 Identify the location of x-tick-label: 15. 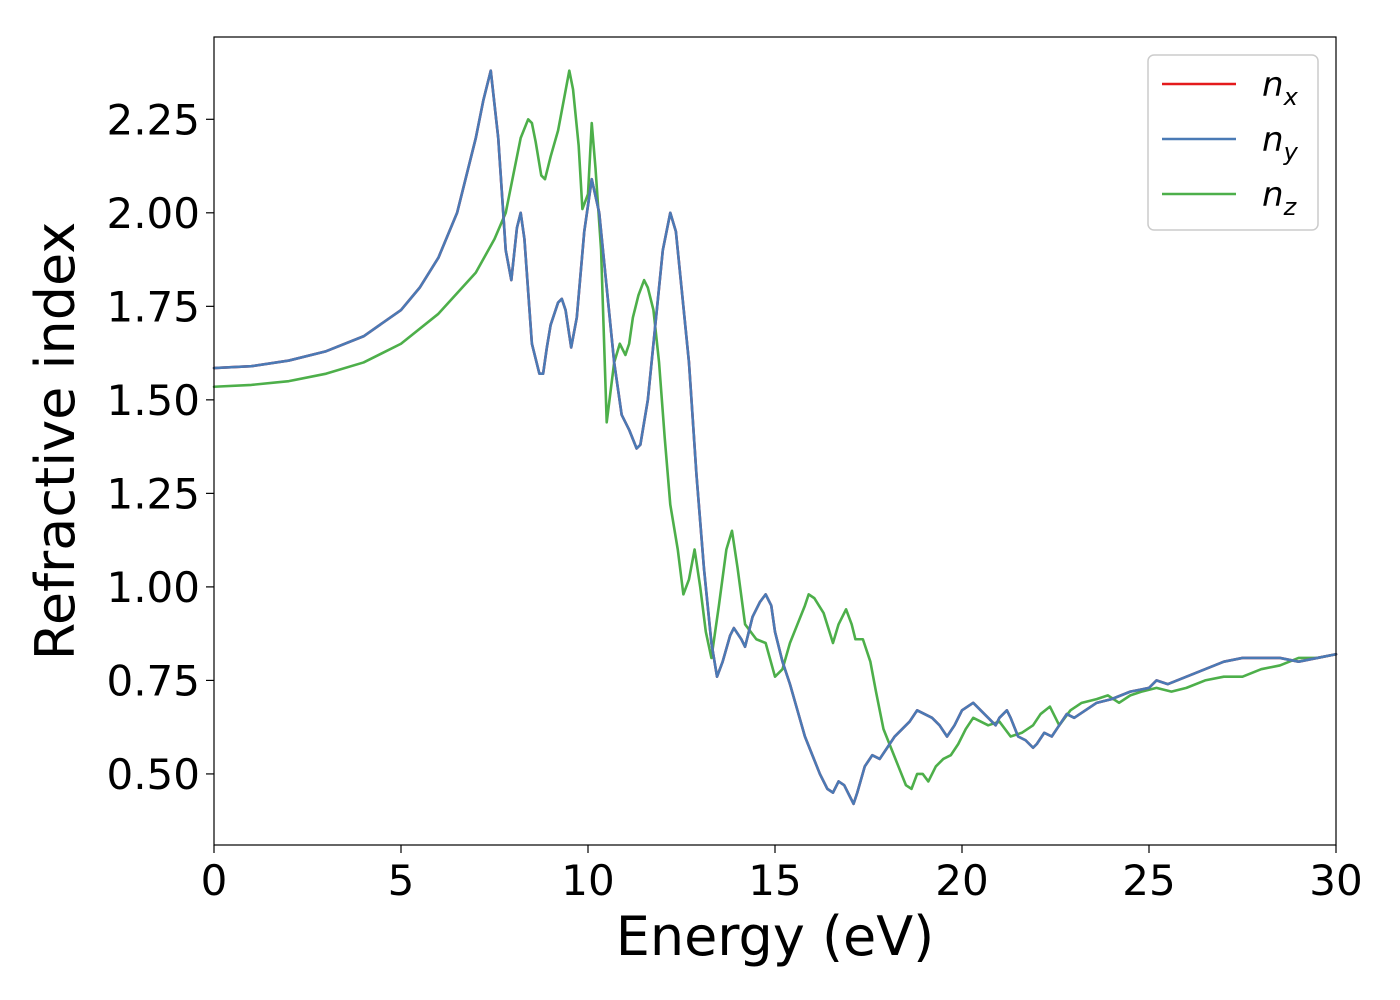
(774, 880).